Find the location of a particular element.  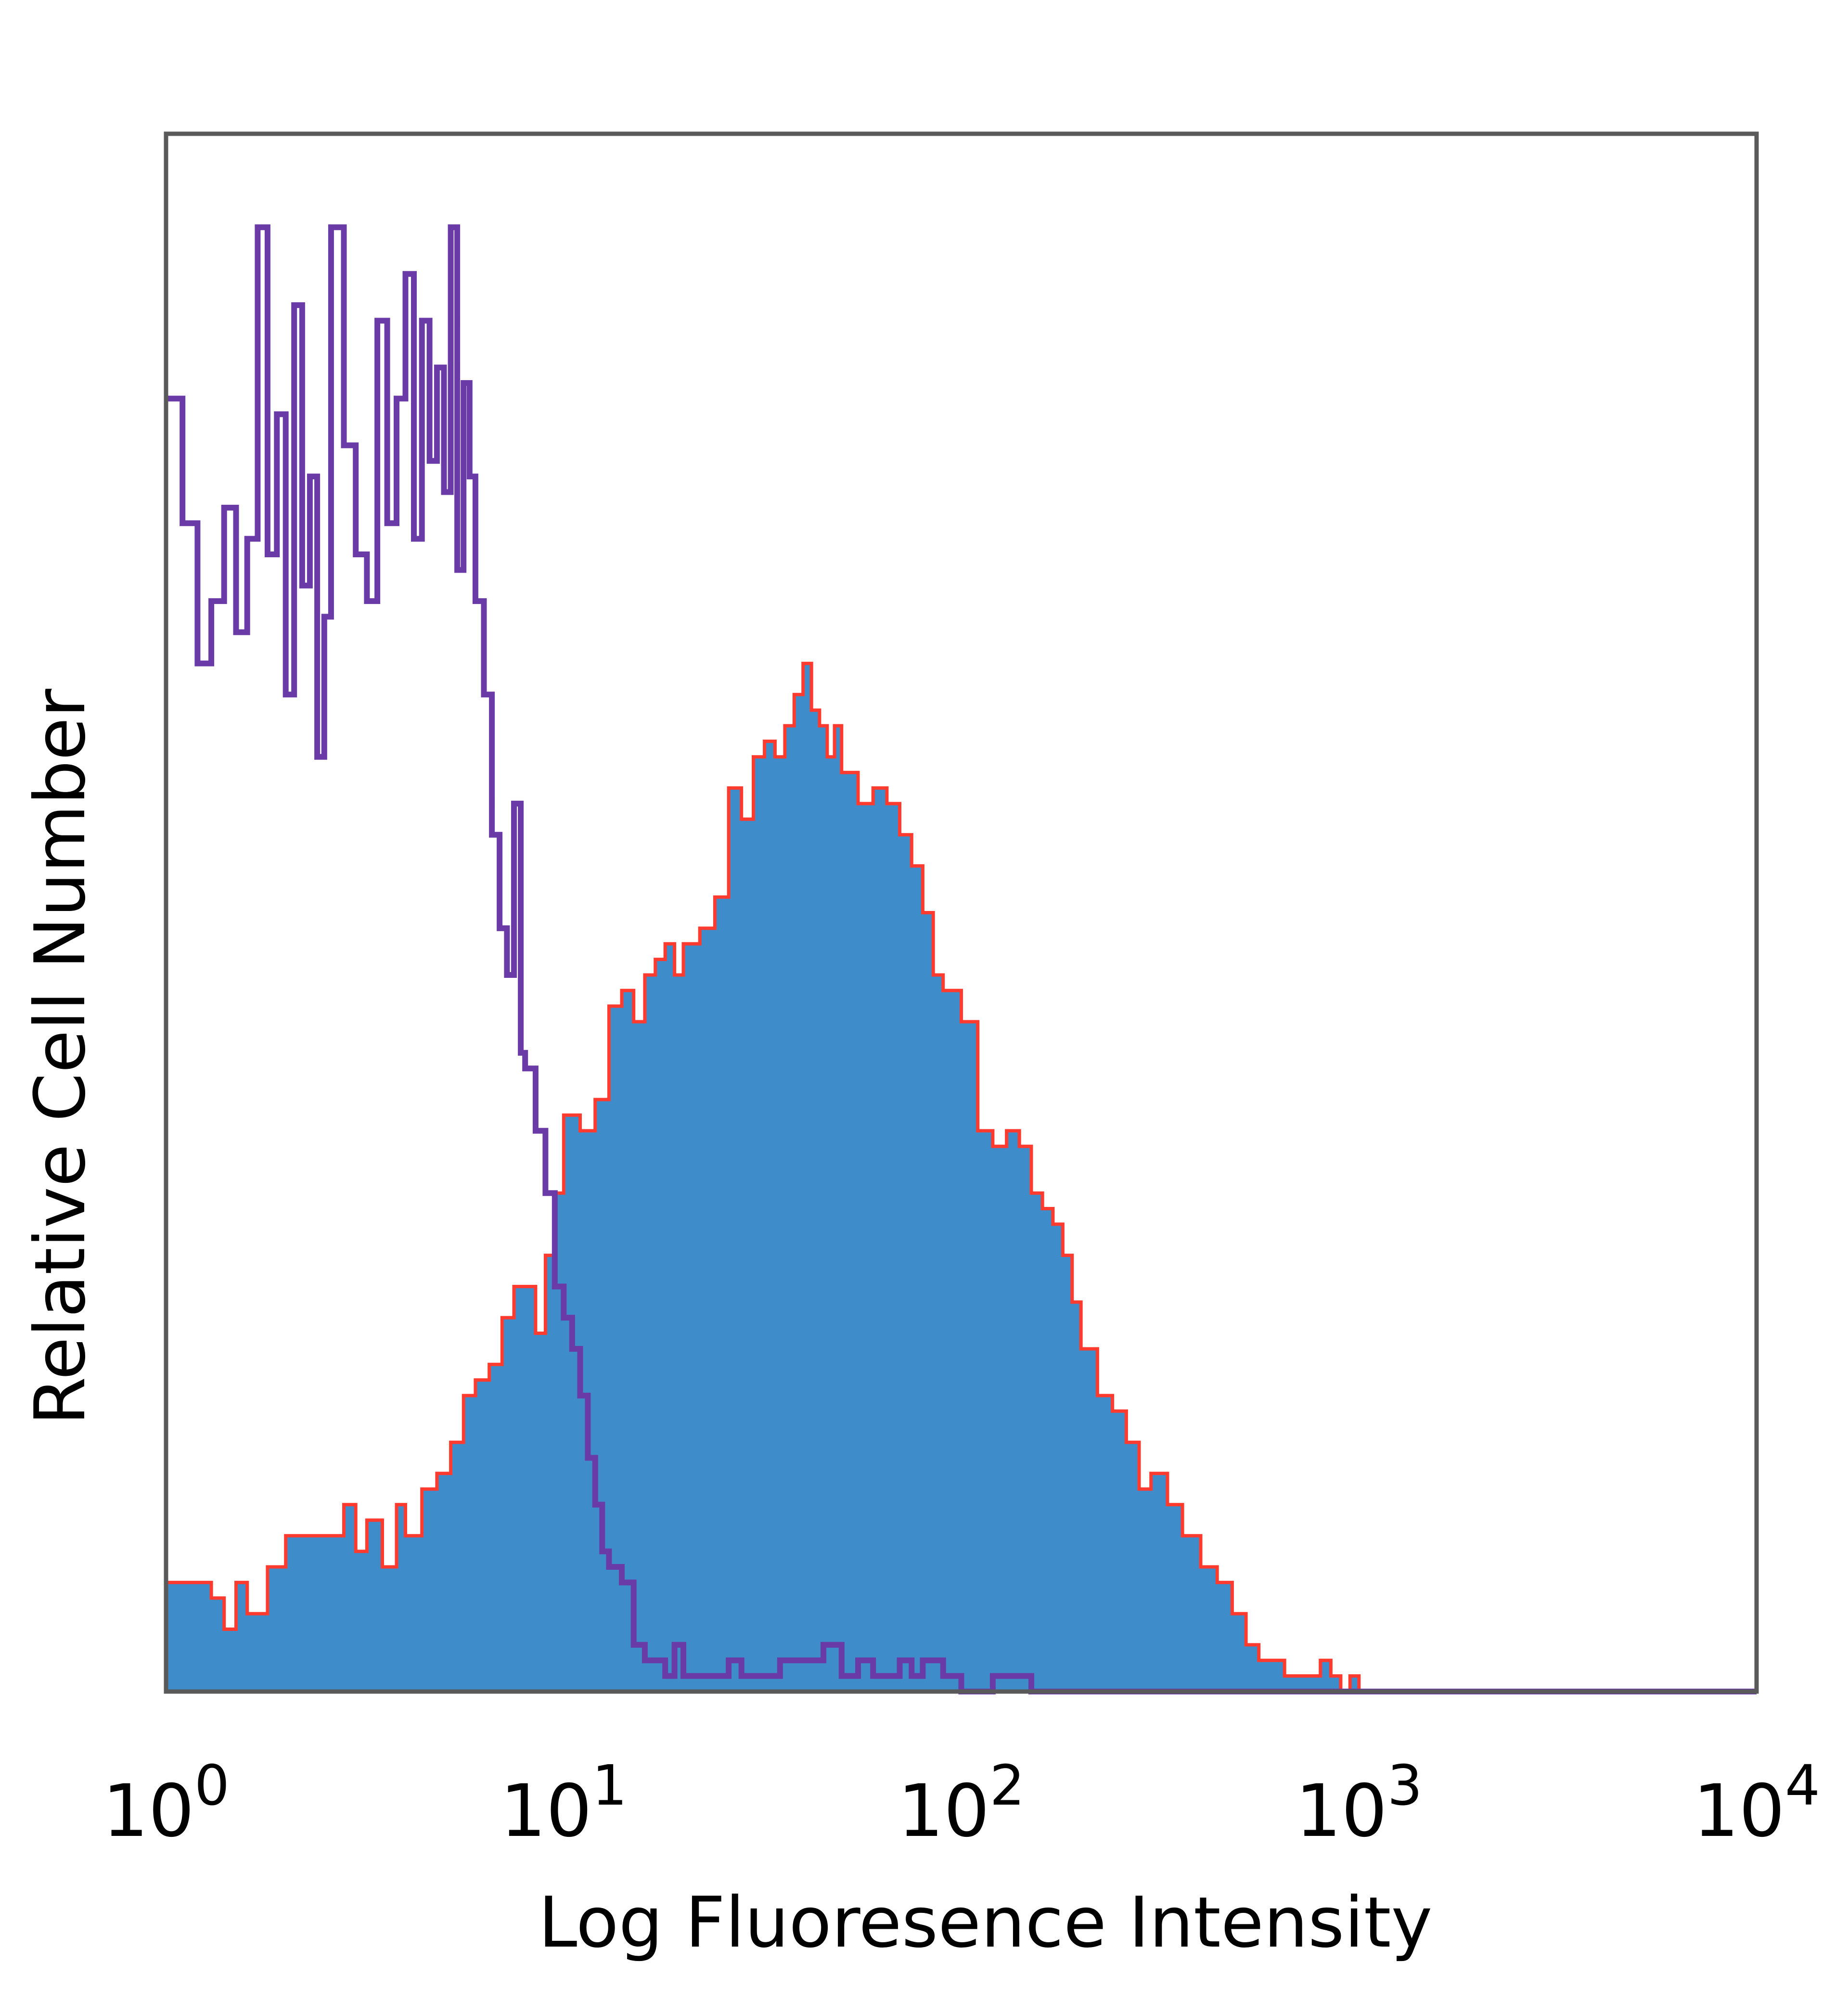

x-tick-label: 10⁴ is located at coordinates (1756, 1803).